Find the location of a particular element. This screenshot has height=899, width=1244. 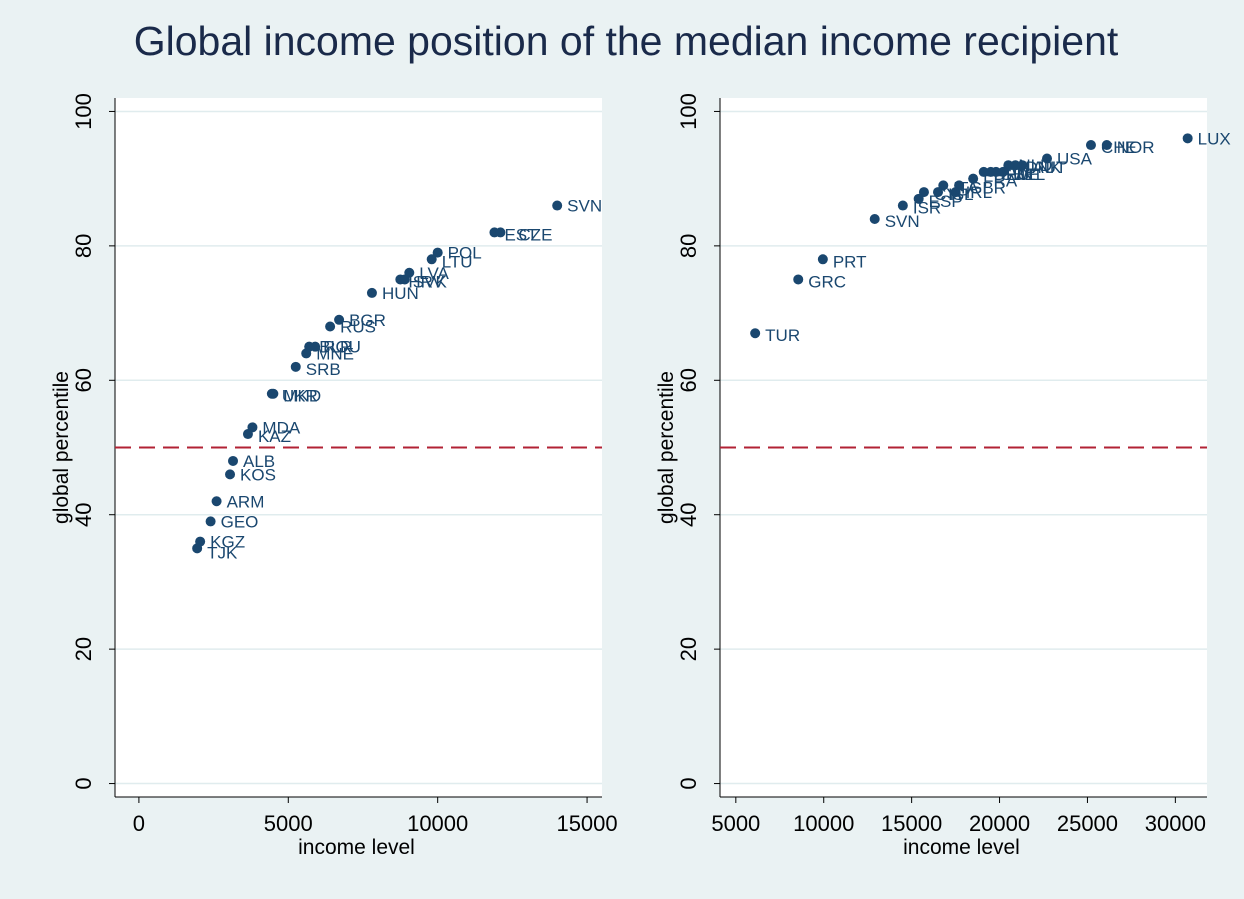

x-tick-label: 30000 is located at coordinates (1175, 823).